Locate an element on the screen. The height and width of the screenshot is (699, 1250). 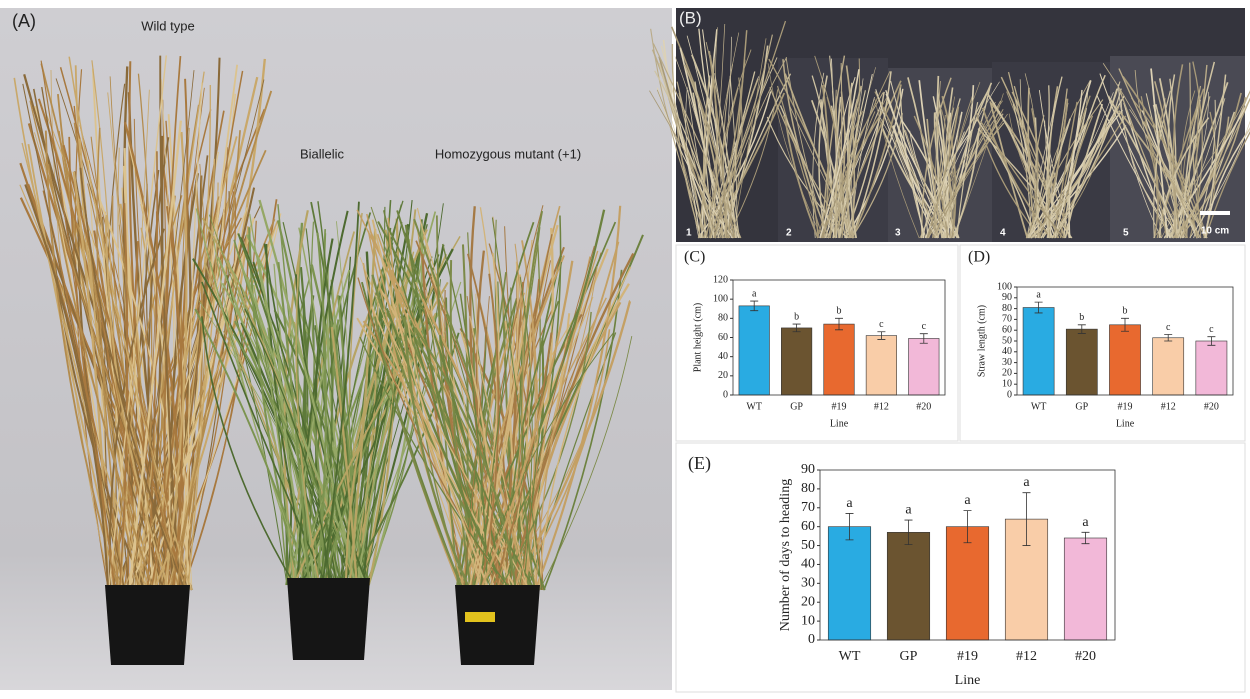
significance-letter: a is located at coordinates (1026, 482).